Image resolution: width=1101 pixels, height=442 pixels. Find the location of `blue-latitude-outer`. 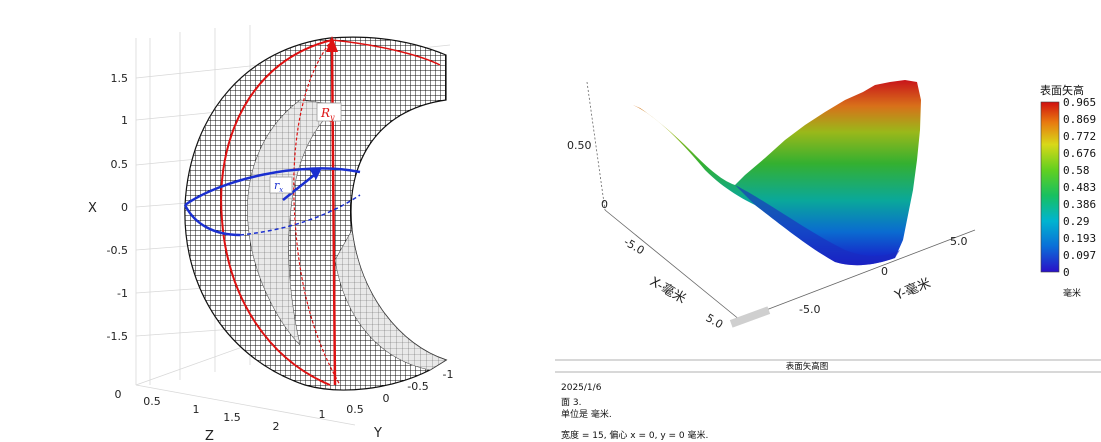

blue-latitude-outer is located at coordinates (272, 187).